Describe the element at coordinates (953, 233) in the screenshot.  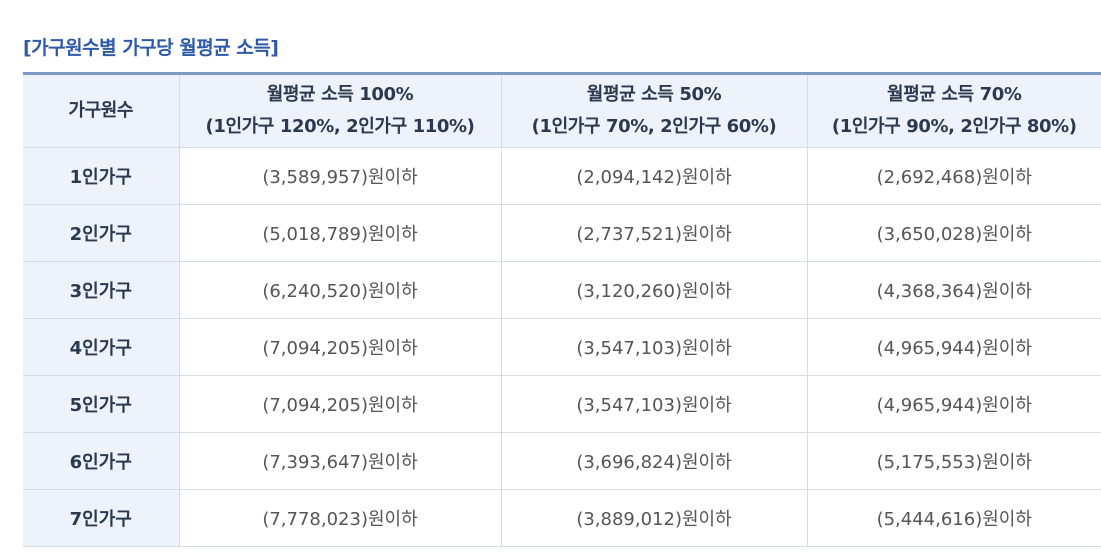
I see `income-70-cell: (3,650,028)원이하` at that location.